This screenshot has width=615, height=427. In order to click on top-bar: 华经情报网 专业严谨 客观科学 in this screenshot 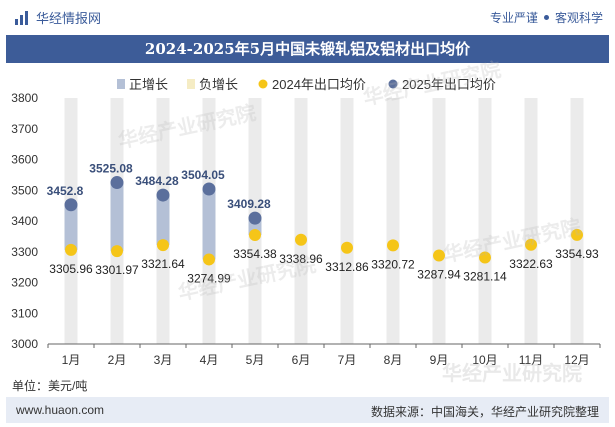, I will do `click(307, 17)`.